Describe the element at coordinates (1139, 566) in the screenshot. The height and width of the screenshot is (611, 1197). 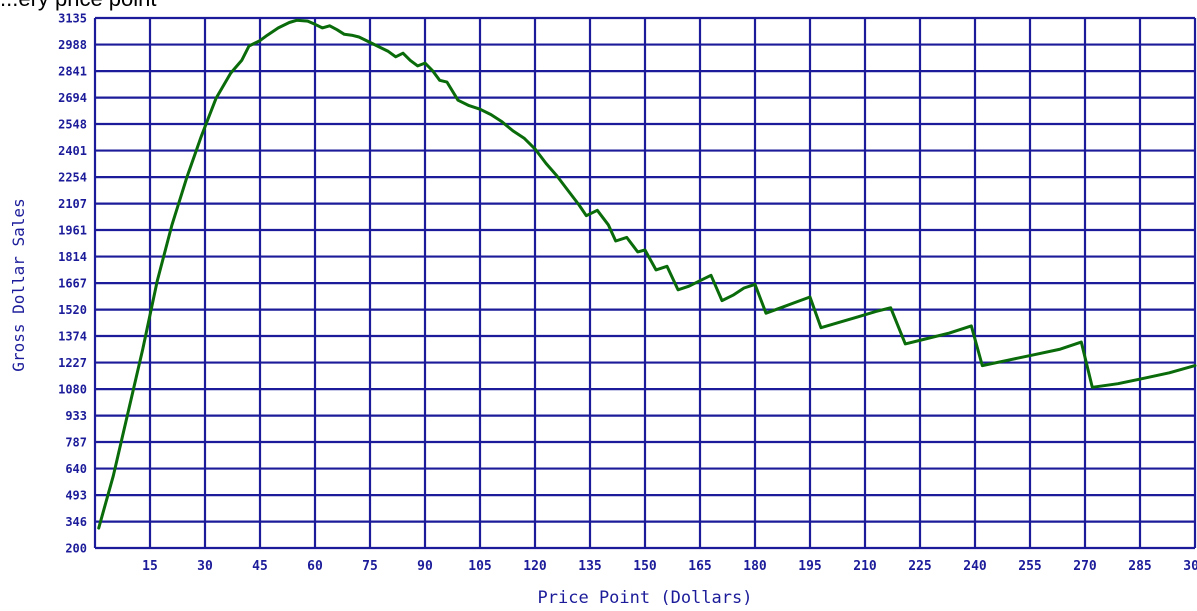
I see `x-tick-label: 285` at that location.